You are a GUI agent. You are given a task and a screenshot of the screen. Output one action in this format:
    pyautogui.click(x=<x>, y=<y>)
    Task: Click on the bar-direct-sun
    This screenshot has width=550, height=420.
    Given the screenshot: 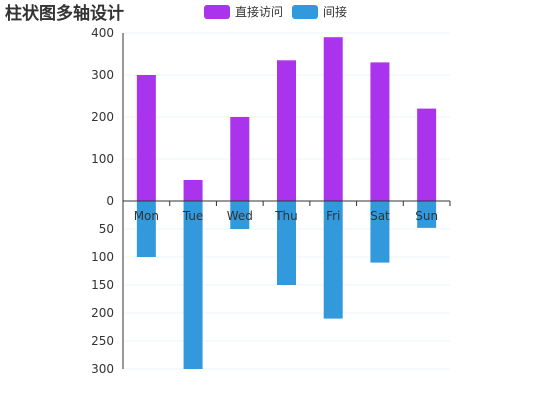 What is the action you would take?
    pyautogui.click(x=427, y=154)
    